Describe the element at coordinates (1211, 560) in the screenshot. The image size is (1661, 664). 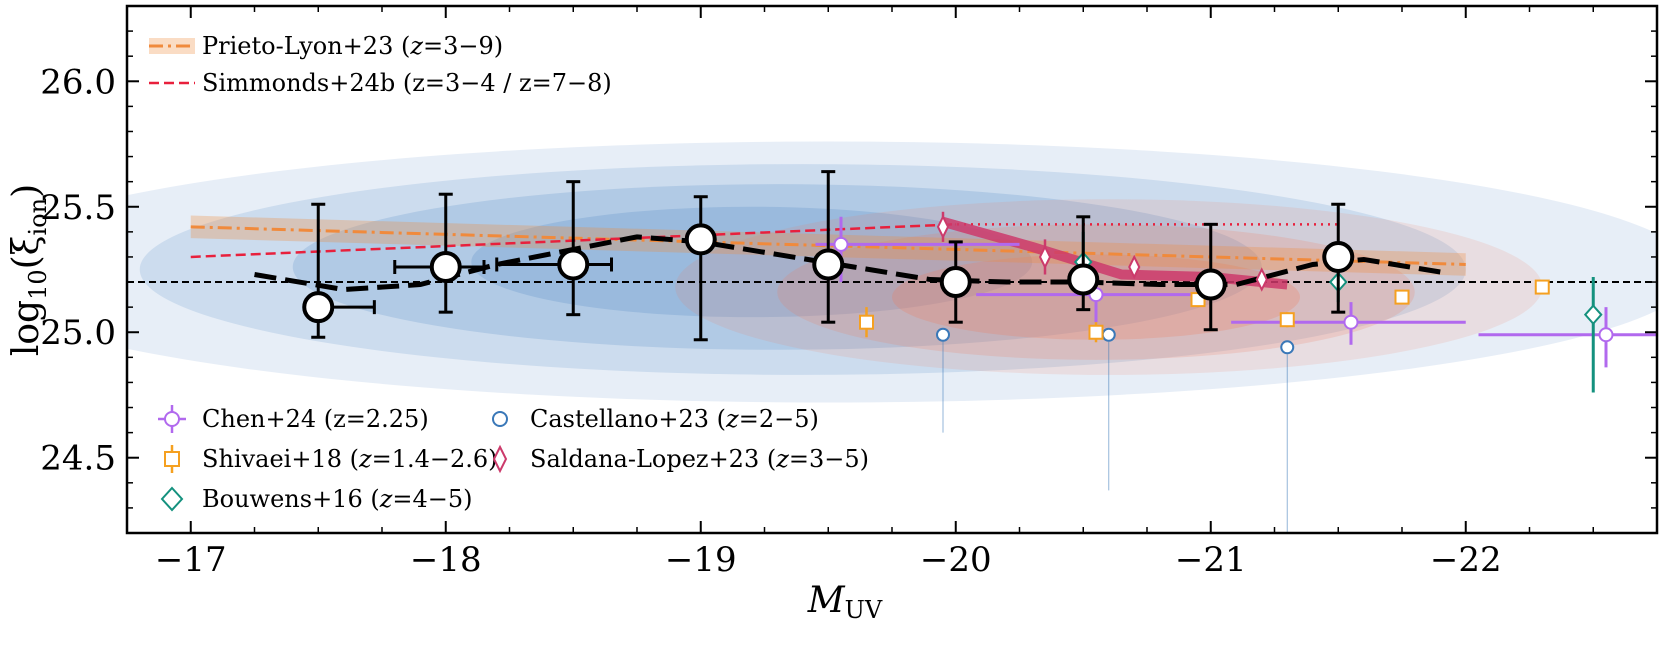
I see `x-tick-label-4: −21` at that location.